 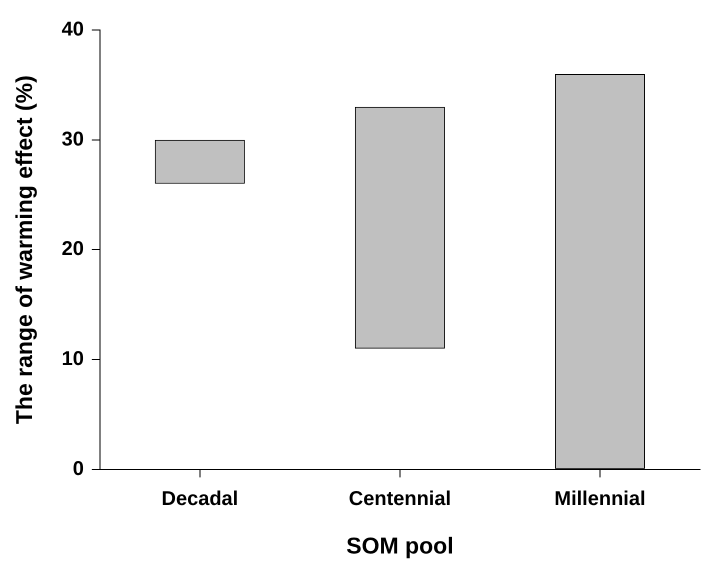 What do you see at coordinates (73, 359) in the screenshot?
I see `y-tick-label: 10` at bounding box center [73, 359].